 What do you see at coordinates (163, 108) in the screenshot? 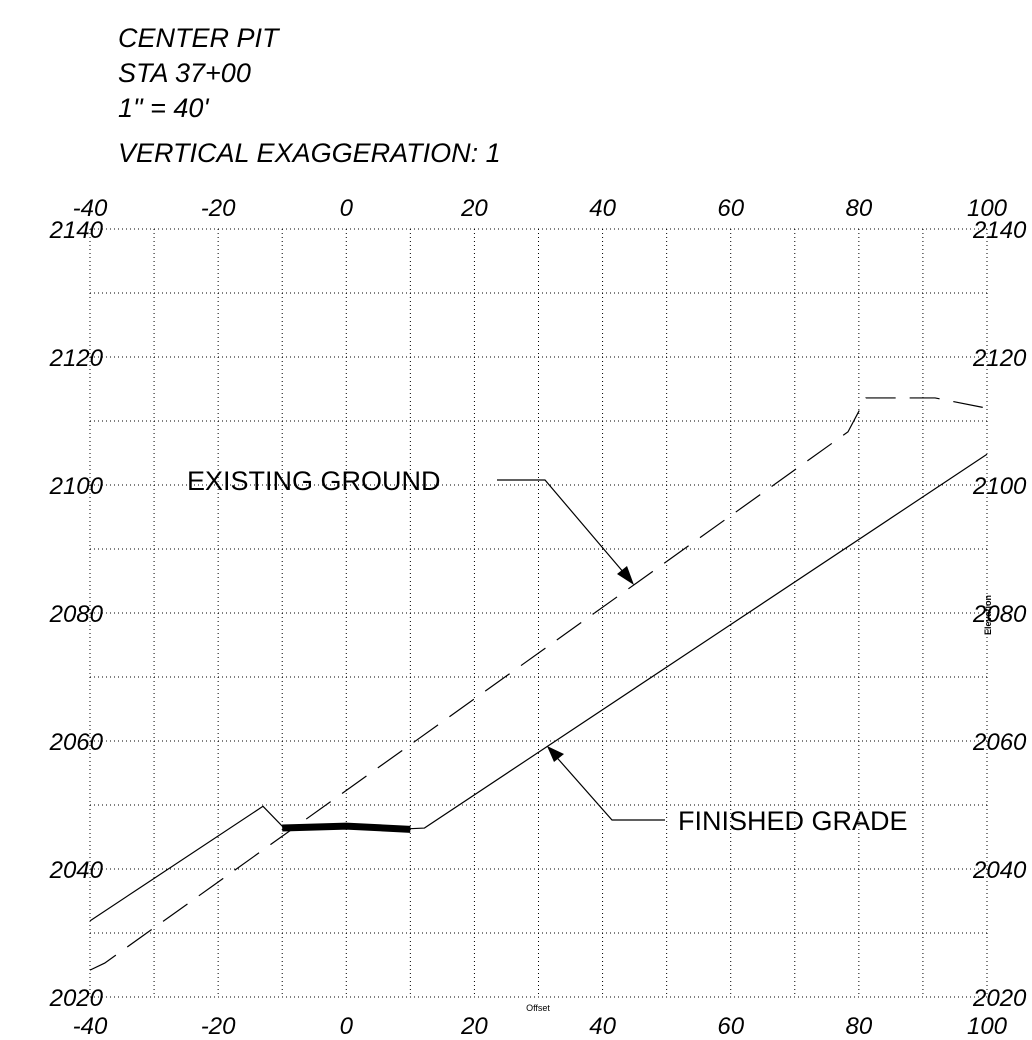
I see `title-line: 1" = 40'` at bounding box center [163, 108].